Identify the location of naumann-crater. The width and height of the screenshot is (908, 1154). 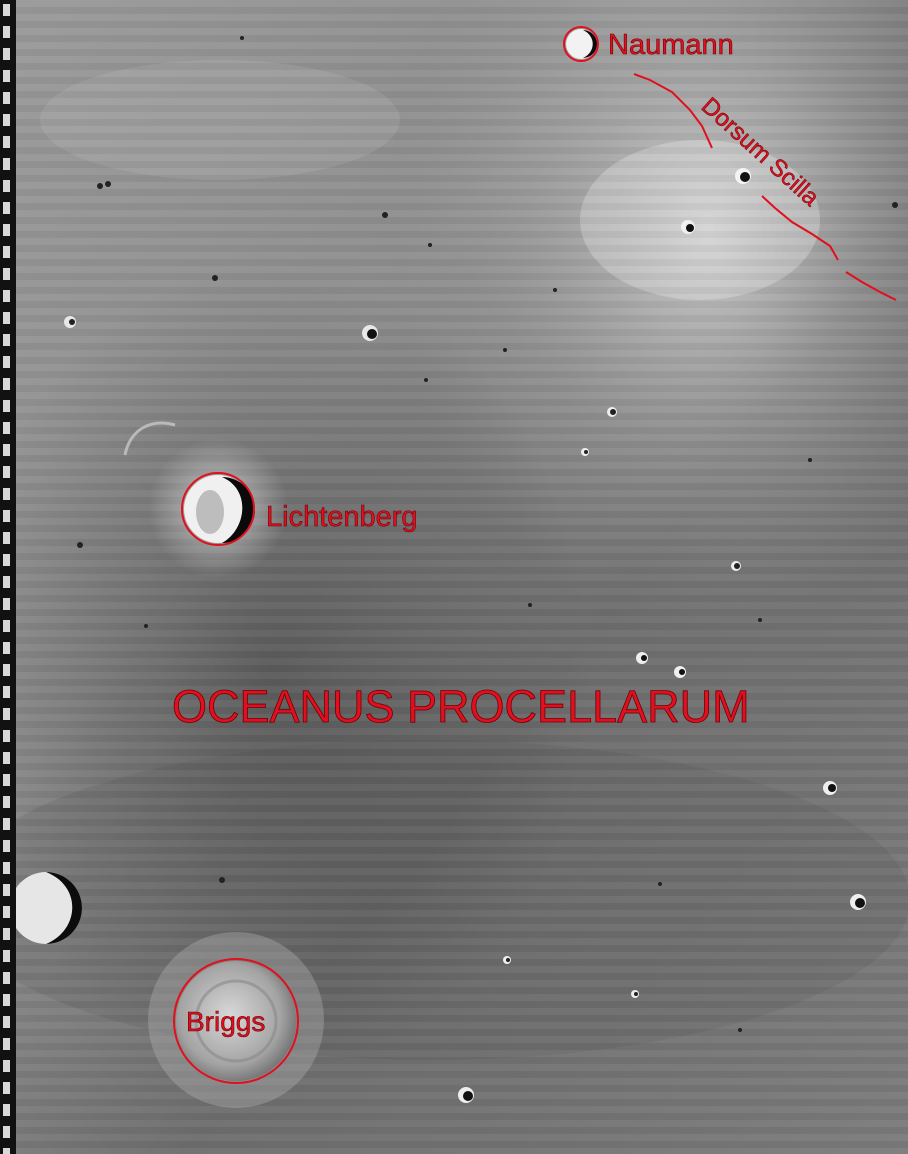
(581, 44).